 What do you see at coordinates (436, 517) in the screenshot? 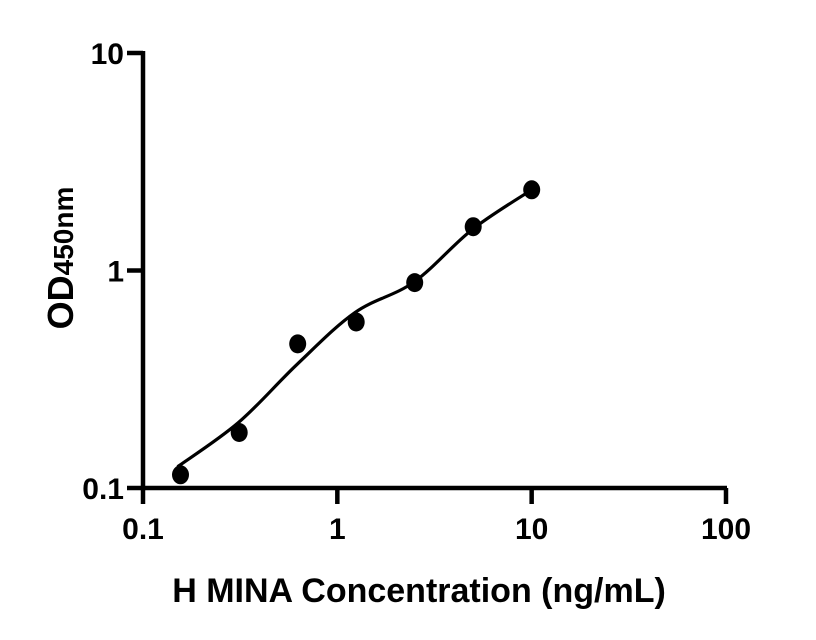
I see `x-axis-ticks: 0.1 1 10 100` at bounding box center [436, 517].